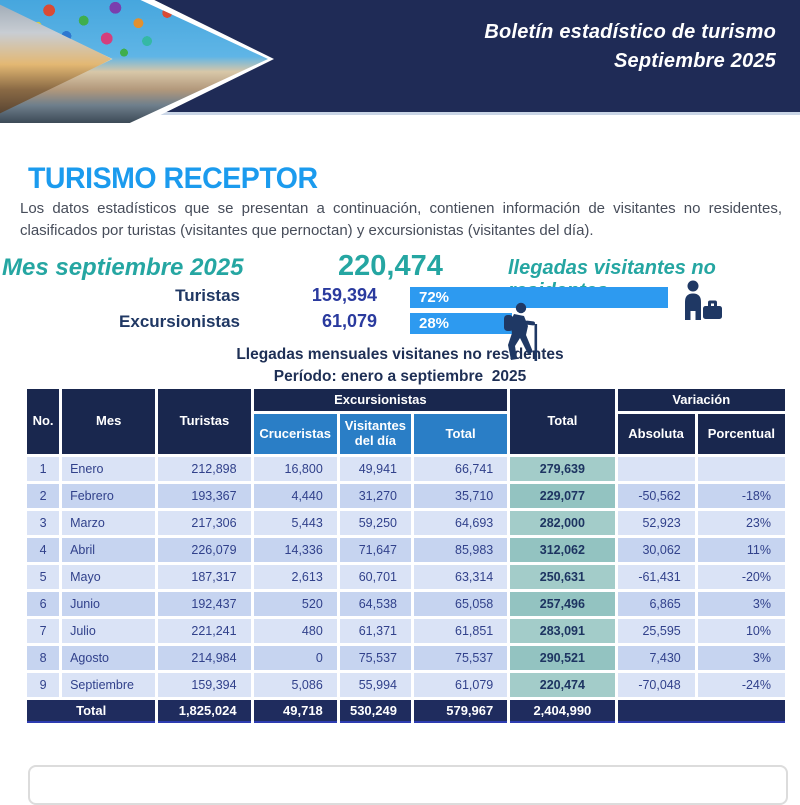 This screenshot has width=800, height=805. Describe the element at coordinates (375, 631) in the screenshot. I see `cell-visitantes-dia: 61,371` at that location.